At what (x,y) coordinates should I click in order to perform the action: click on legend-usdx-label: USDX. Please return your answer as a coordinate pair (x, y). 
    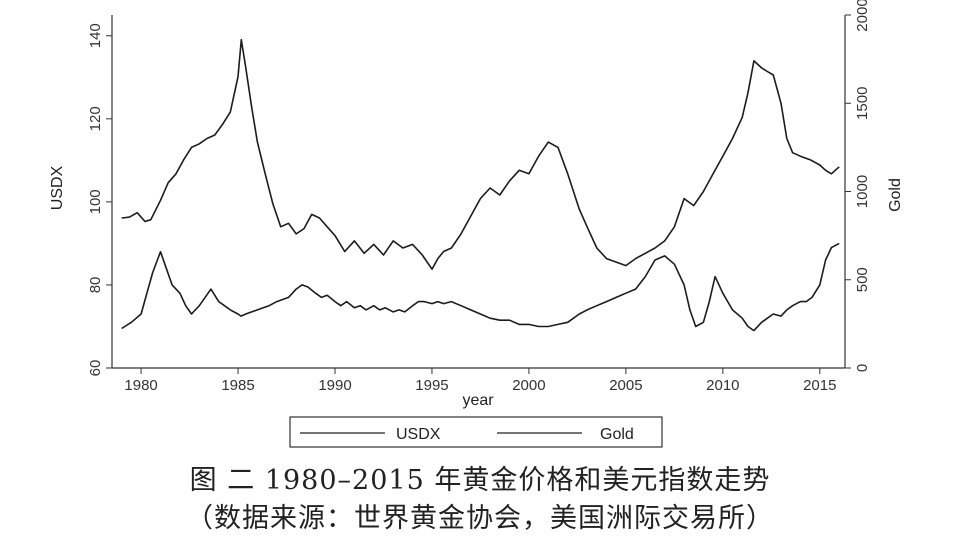
    Looking at the image, I should click on (418, 434).